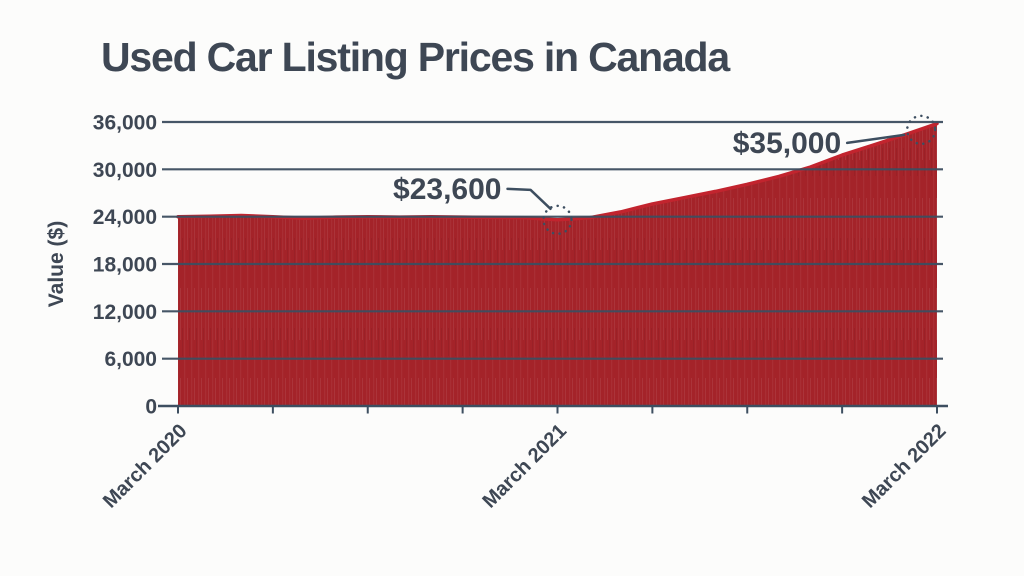 The width and height of the screenshot is (1024, 576). Describe the element at coordinates (125, 217) in the screenshot. I see `y-tick-label: 24,000` at that location.